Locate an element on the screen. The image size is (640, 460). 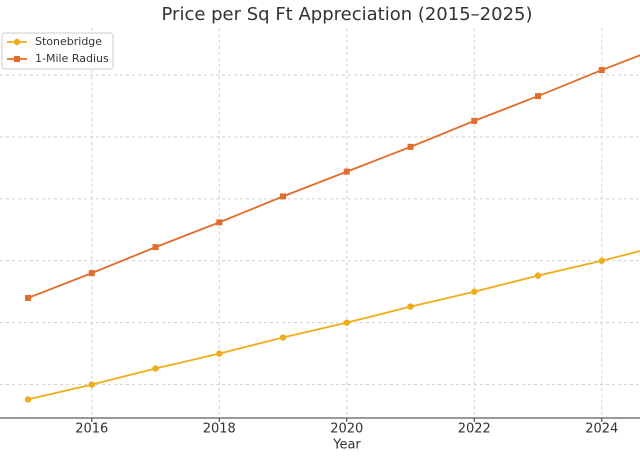
legend: Stonebridge 1-Mile Radius is located at coordinates (57, 51).